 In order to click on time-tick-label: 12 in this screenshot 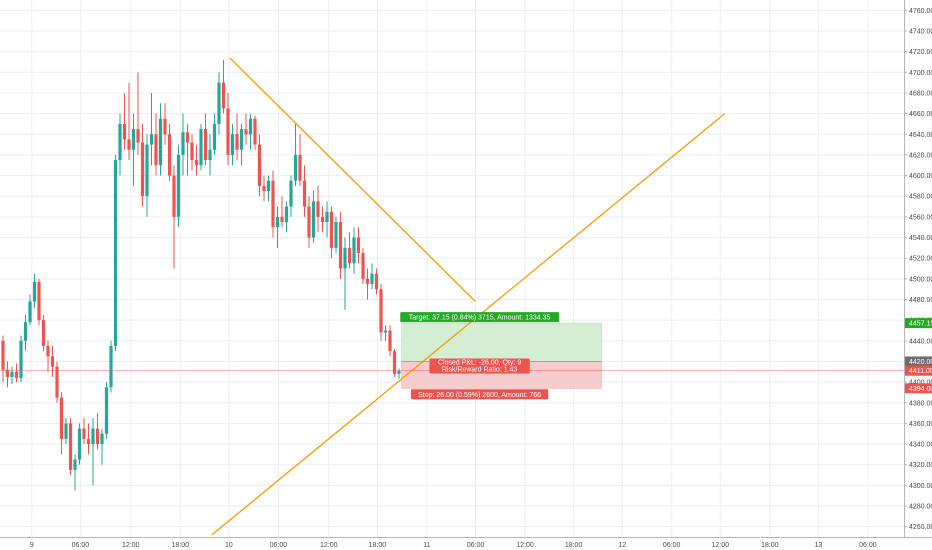, I will do `click(622, 545)`.